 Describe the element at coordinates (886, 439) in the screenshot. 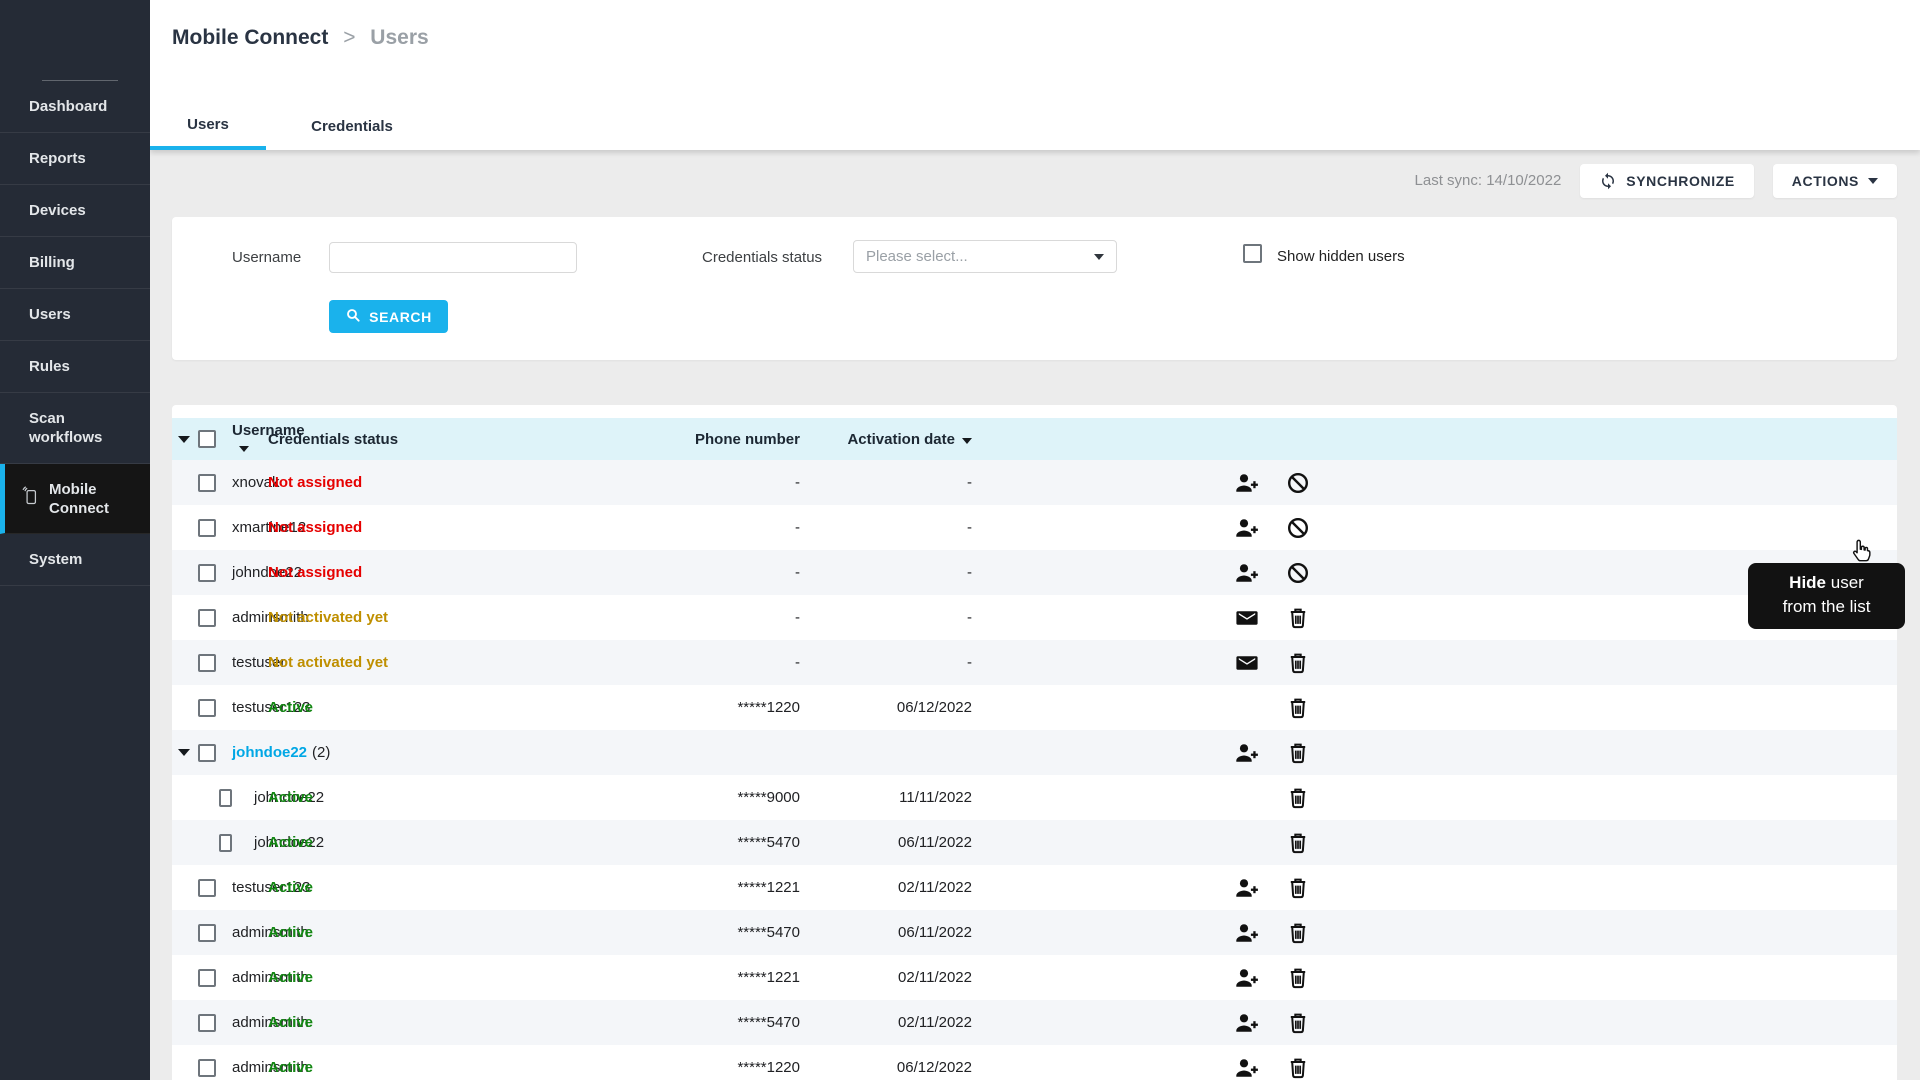

I see `column-header-activation-date: Activation date` at that location.